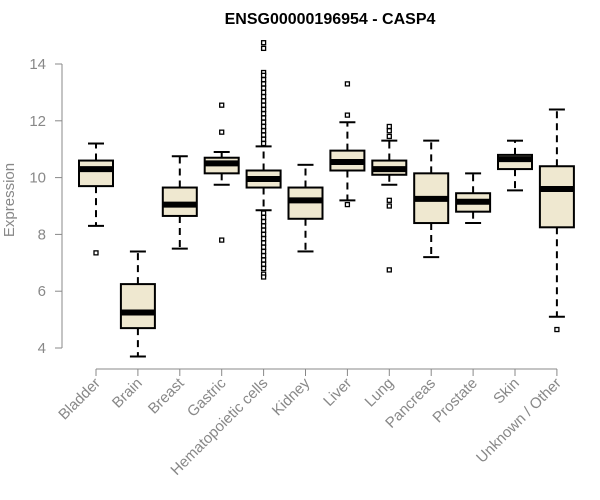  What do you see at coordinates (42, 348) in the screenshot?
I see `y-tick-label: 4` at bounding box center [42, 348].